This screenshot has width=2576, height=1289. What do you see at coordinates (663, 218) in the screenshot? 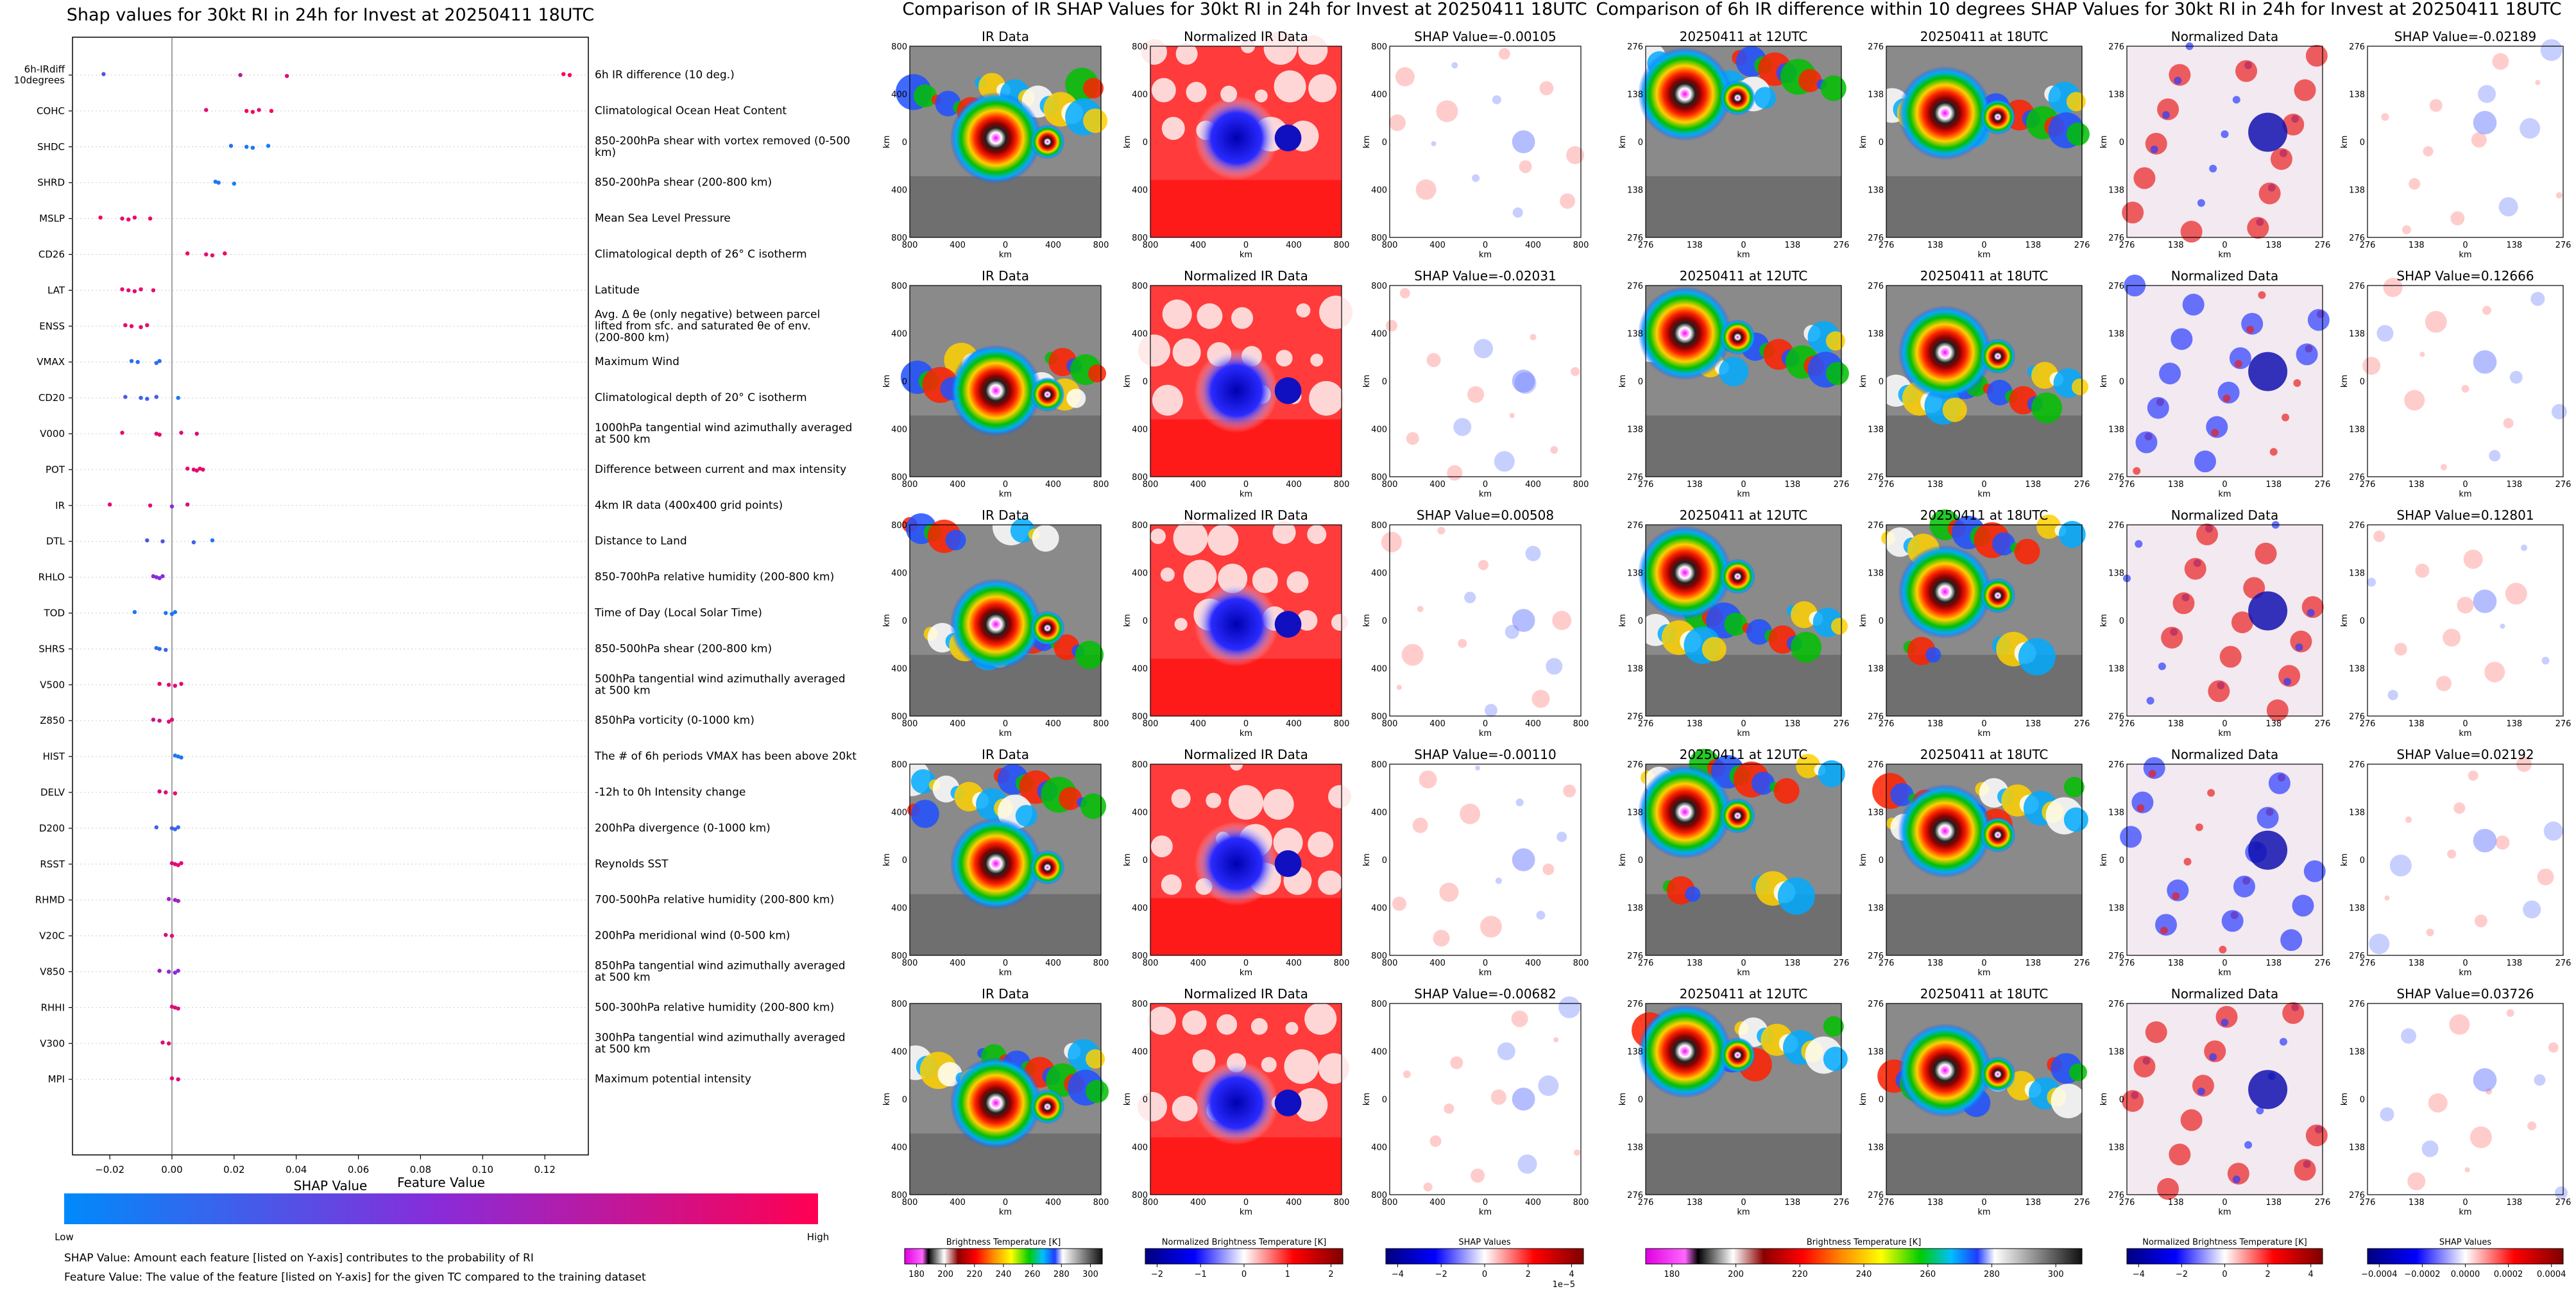
I see `feature-description-mslp: Mean Sea Level Pressure` at bounding box center [663, 218].